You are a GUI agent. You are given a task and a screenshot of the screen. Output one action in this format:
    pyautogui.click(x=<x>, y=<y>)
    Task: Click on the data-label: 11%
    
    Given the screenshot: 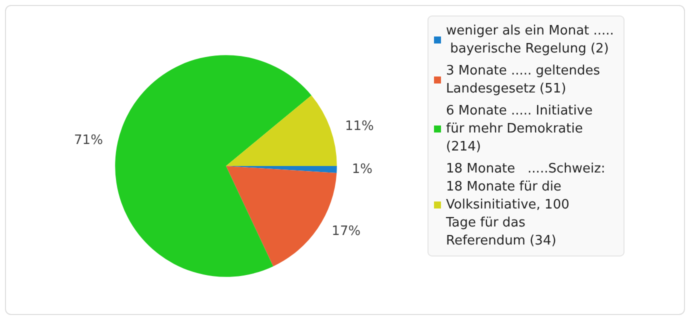 What is the action you would take?
    pyautogui.click(x=359, y=126)
    